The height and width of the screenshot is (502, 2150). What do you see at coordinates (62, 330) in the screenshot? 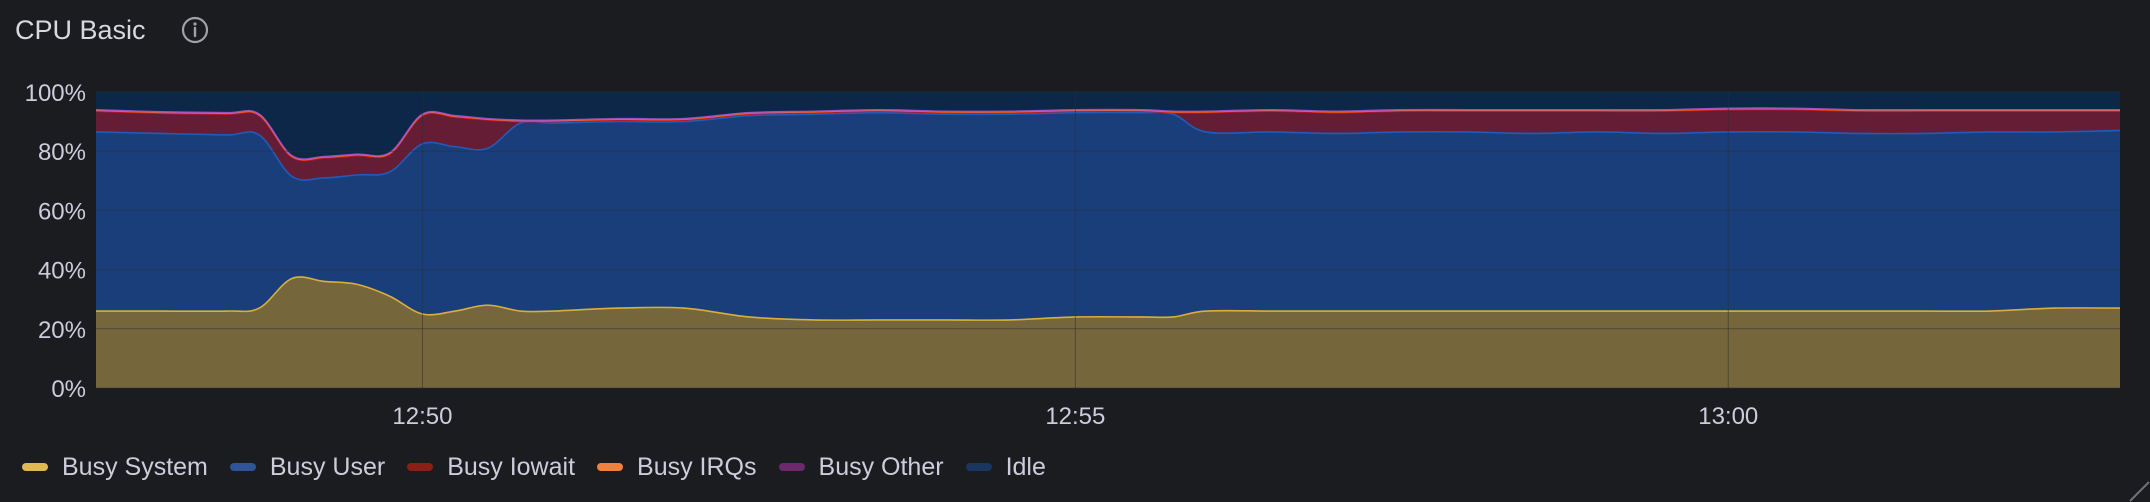
I see `y-tick-label: 20%` at bounding box center [62, 330].